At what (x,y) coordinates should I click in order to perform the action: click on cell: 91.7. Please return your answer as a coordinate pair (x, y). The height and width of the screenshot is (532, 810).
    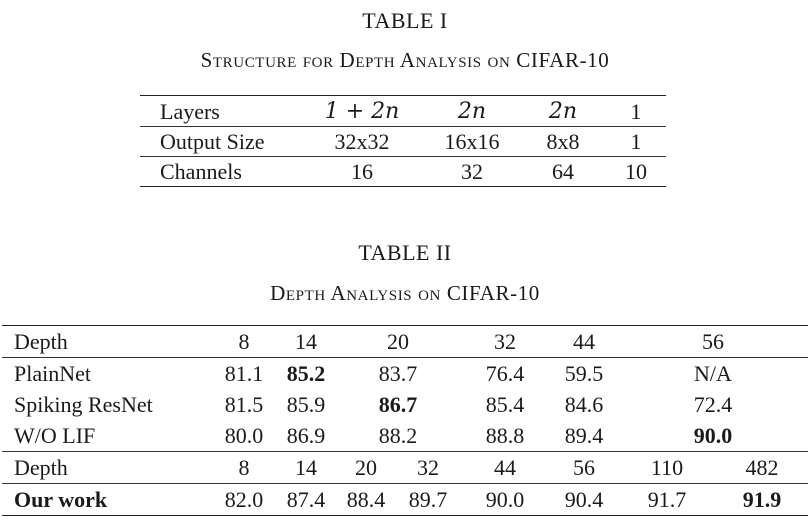
    Looking at the image, I should click on (667, 499).